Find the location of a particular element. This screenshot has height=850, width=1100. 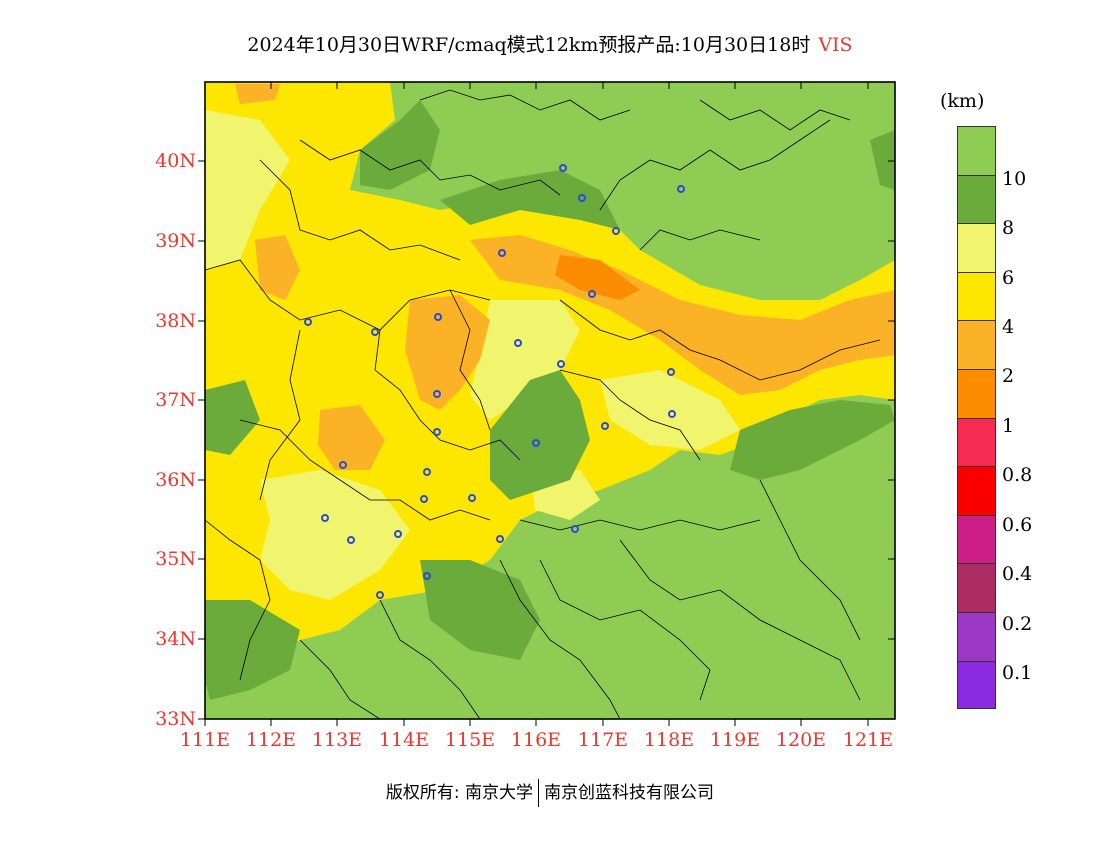

lat-label-36n: 36N is located at coordinates (175, 480).